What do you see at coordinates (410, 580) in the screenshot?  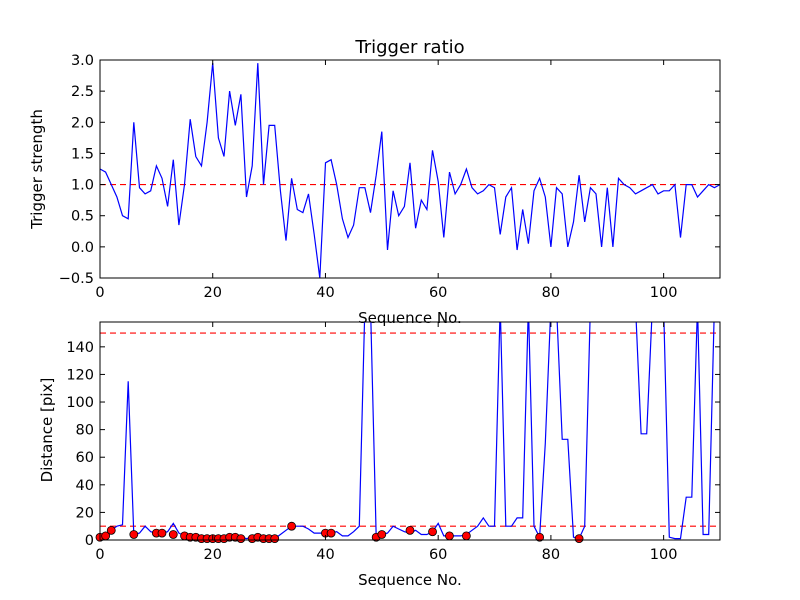 I see `bottom-x-axis-label: Sequence No.` at bounding box center [410, 580].